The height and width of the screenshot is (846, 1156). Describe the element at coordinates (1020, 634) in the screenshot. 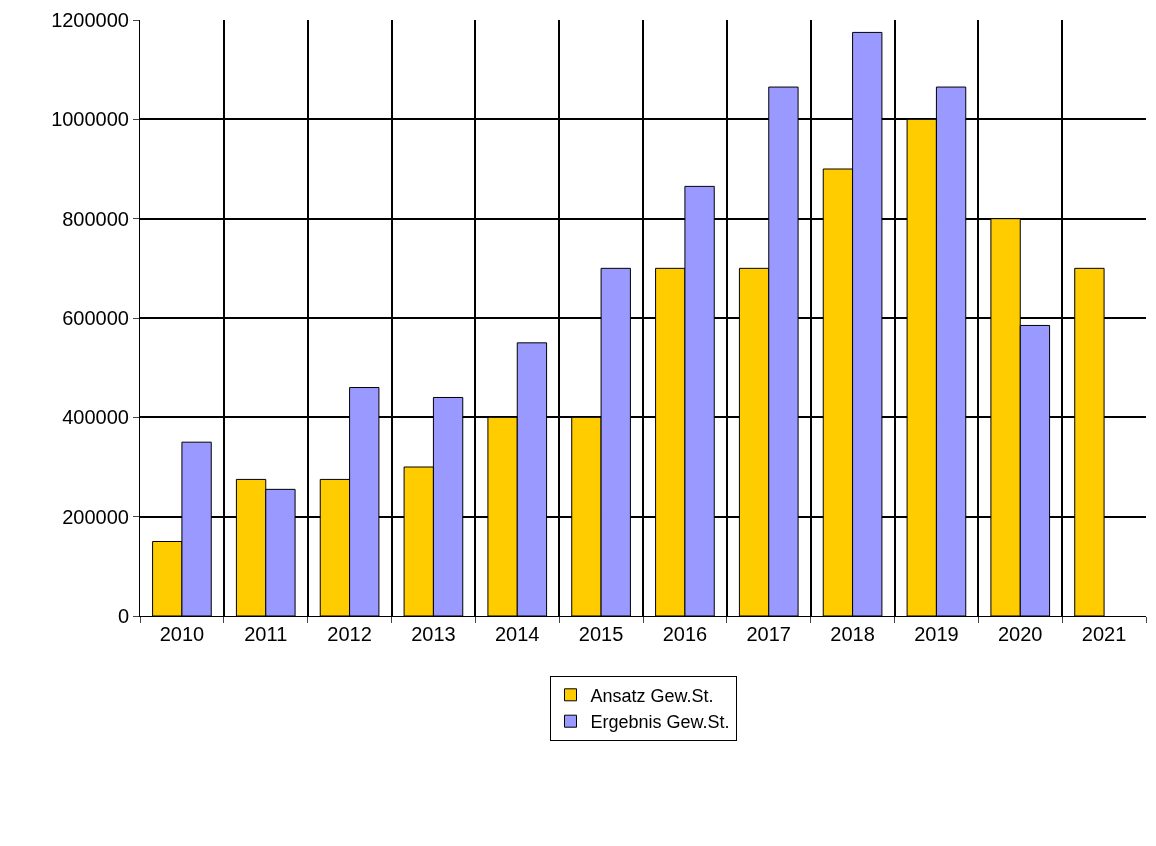

I see `x-tick-label: 2020` at that location.